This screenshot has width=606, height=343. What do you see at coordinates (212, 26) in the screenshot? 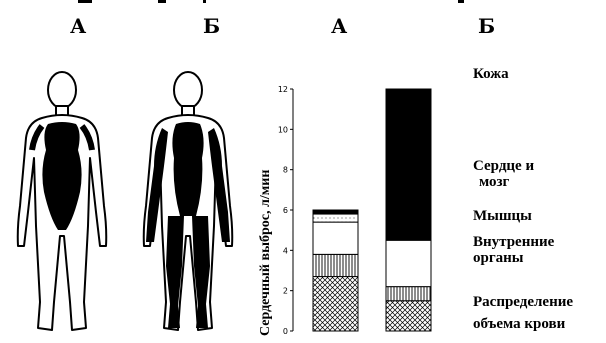
I see `figure-b-label: Б` at bounding box center [212, 26].